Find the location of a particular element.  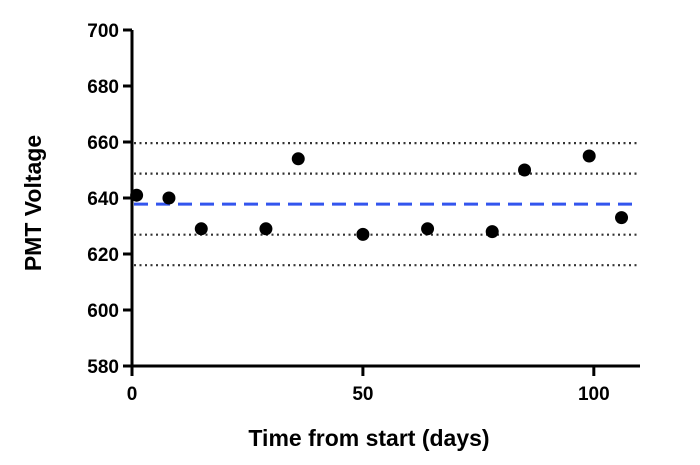

x-ticks: 0 50 100 is located at coordinates (368, 385).